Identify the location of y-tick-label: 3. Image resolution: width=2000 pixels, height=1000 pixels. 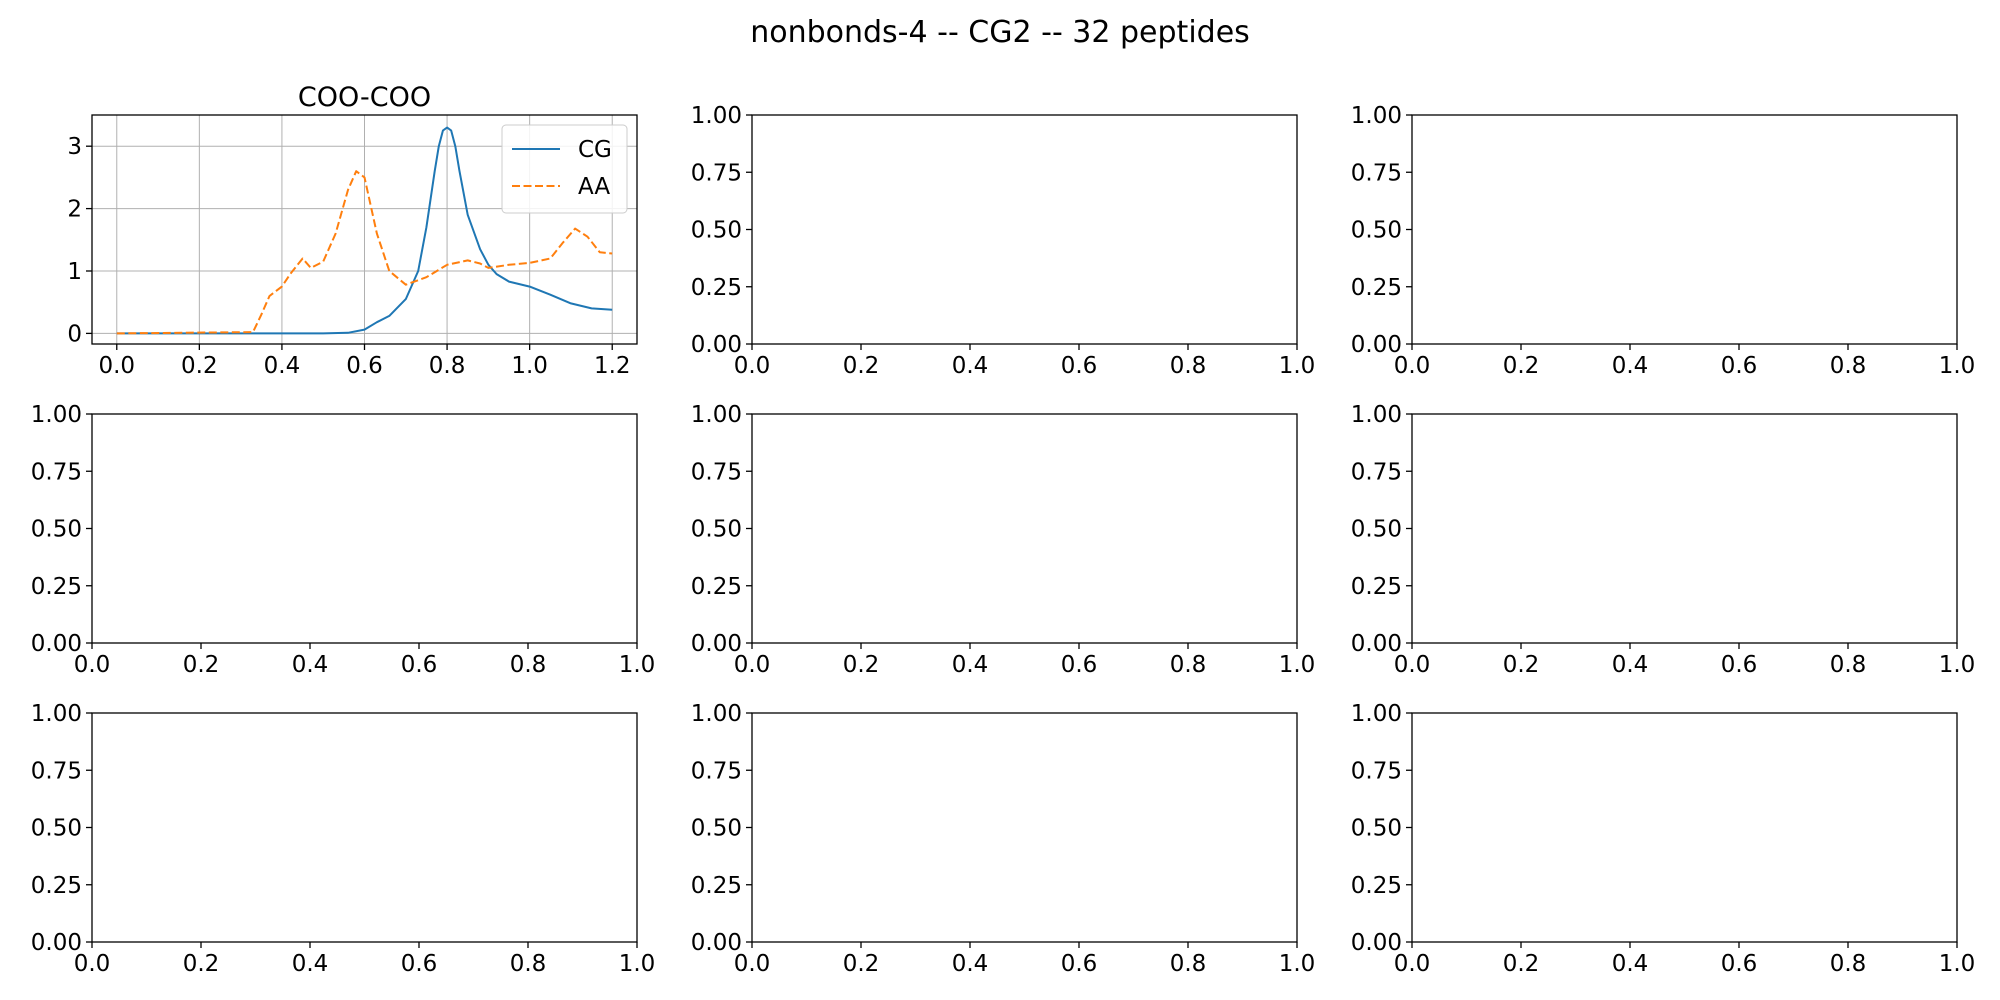
(74, 147).